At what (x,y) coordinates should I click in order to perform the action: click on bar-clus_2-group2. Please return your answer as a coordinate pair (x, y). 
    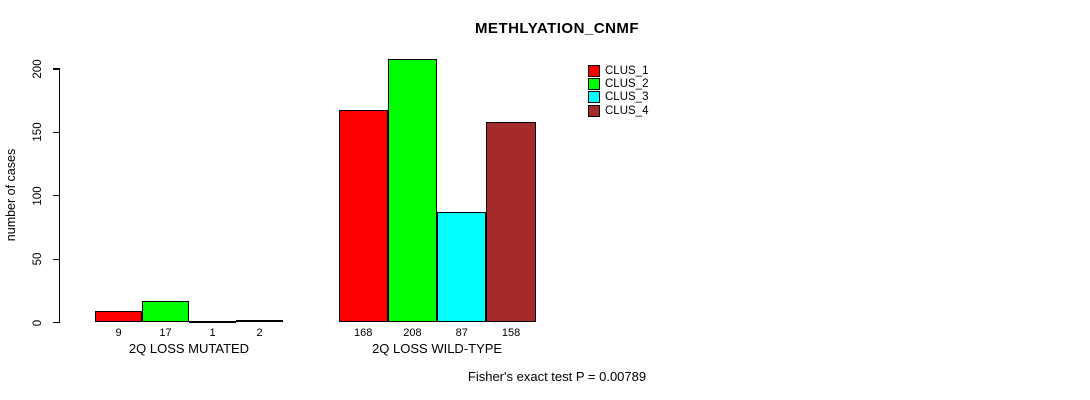
    Looking at the image, I should click on (412, 190).